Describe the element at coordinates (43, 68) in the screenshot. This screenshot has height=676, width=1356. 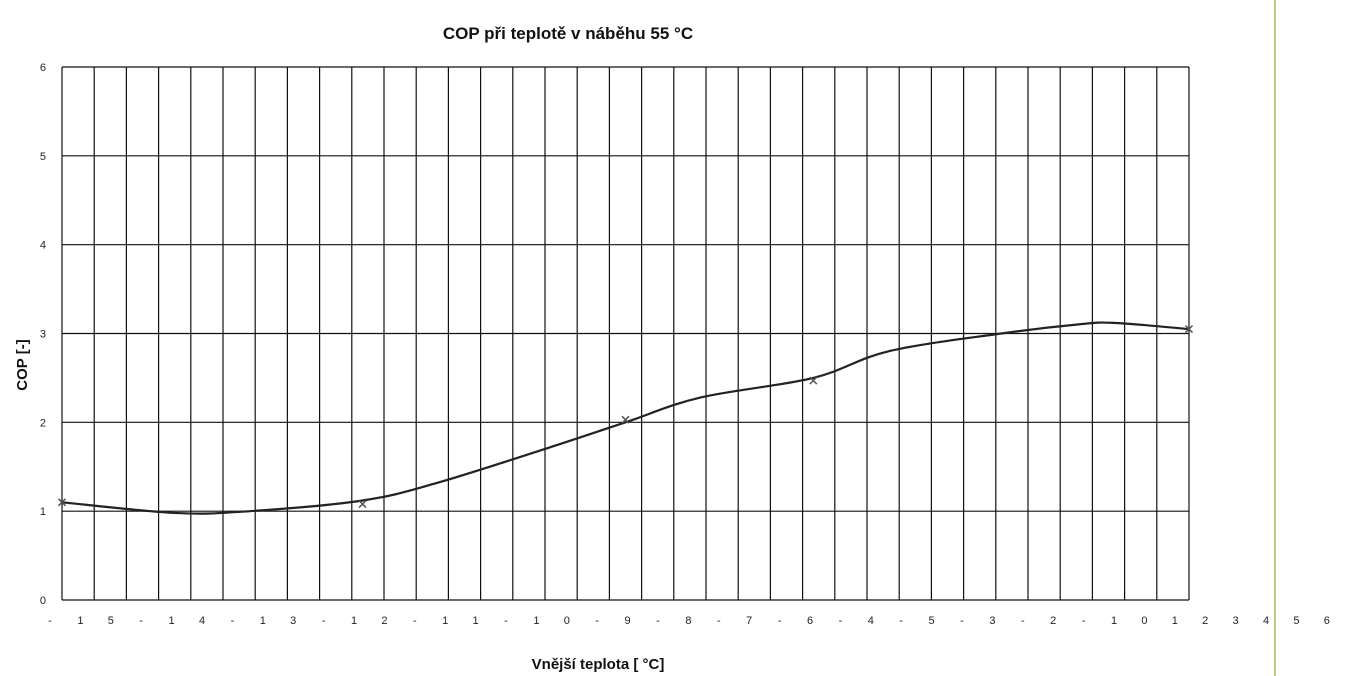
I see `y-tick-label: 6` at that location.